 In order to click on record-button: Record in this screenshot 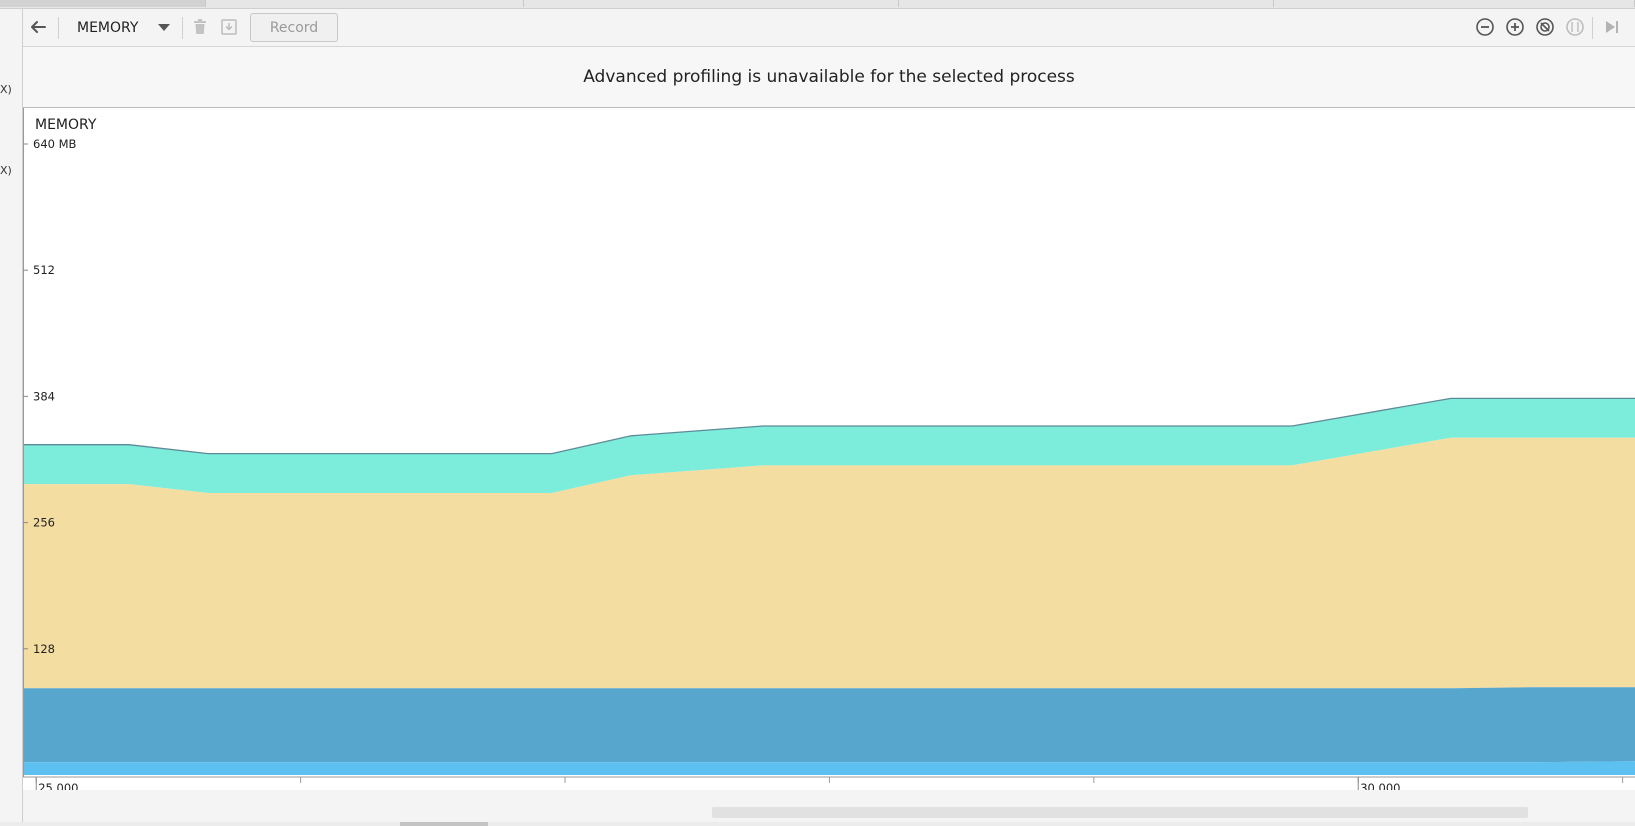, I will do `click(294, 27)`.